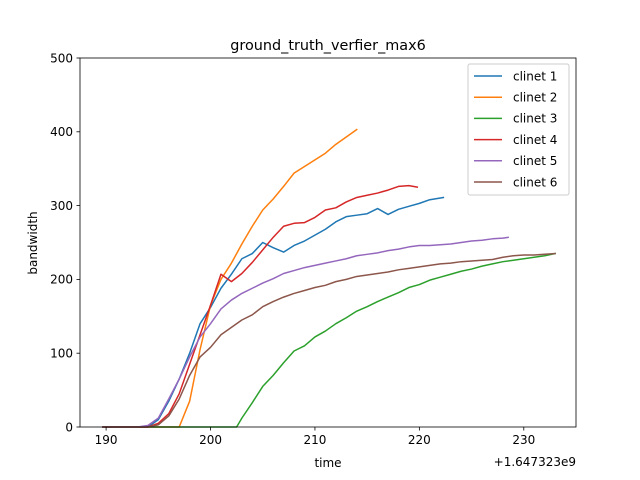 The height and width of the screenshot is (480, 640). Describe the element at coordinates (327, 463) in the screenshot. I see `x-axis-label: time` at that location.